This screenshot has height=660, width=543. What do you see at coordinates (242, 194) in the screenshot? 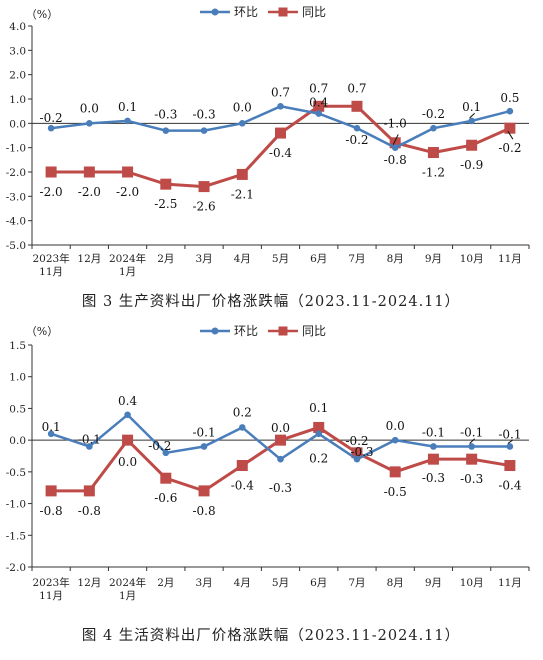
I see `data-label: -2.1` at bounding box center [242, 194].